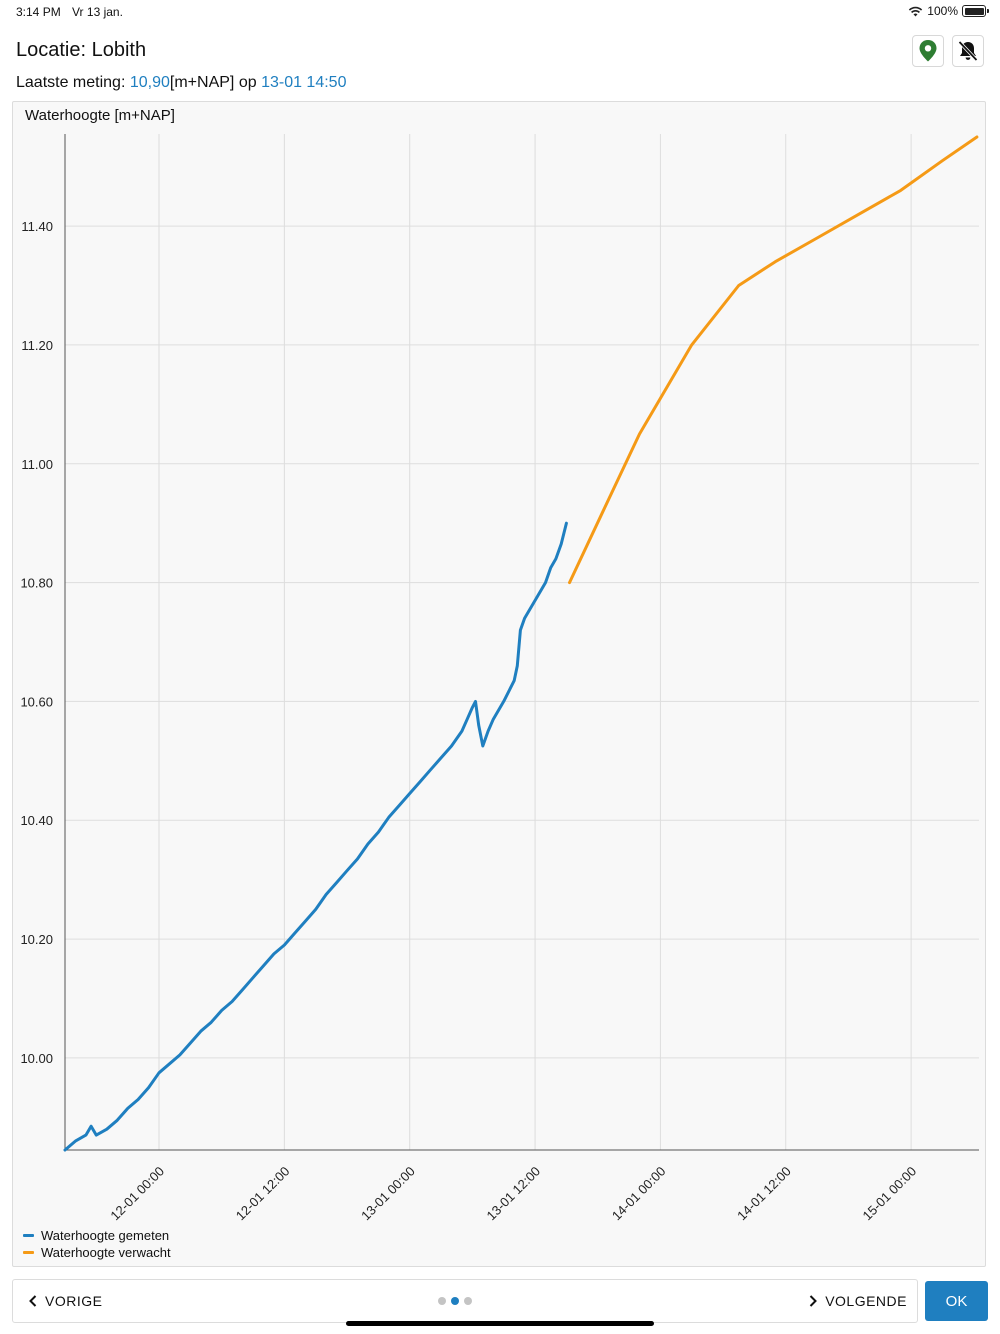 This screenshot has height=1334, width=1000. What do you see at coordinates (137, 1194) in the screenshot?
I see `x-tick-label: 12-01 00:00` at bounding box center [137, 1194].